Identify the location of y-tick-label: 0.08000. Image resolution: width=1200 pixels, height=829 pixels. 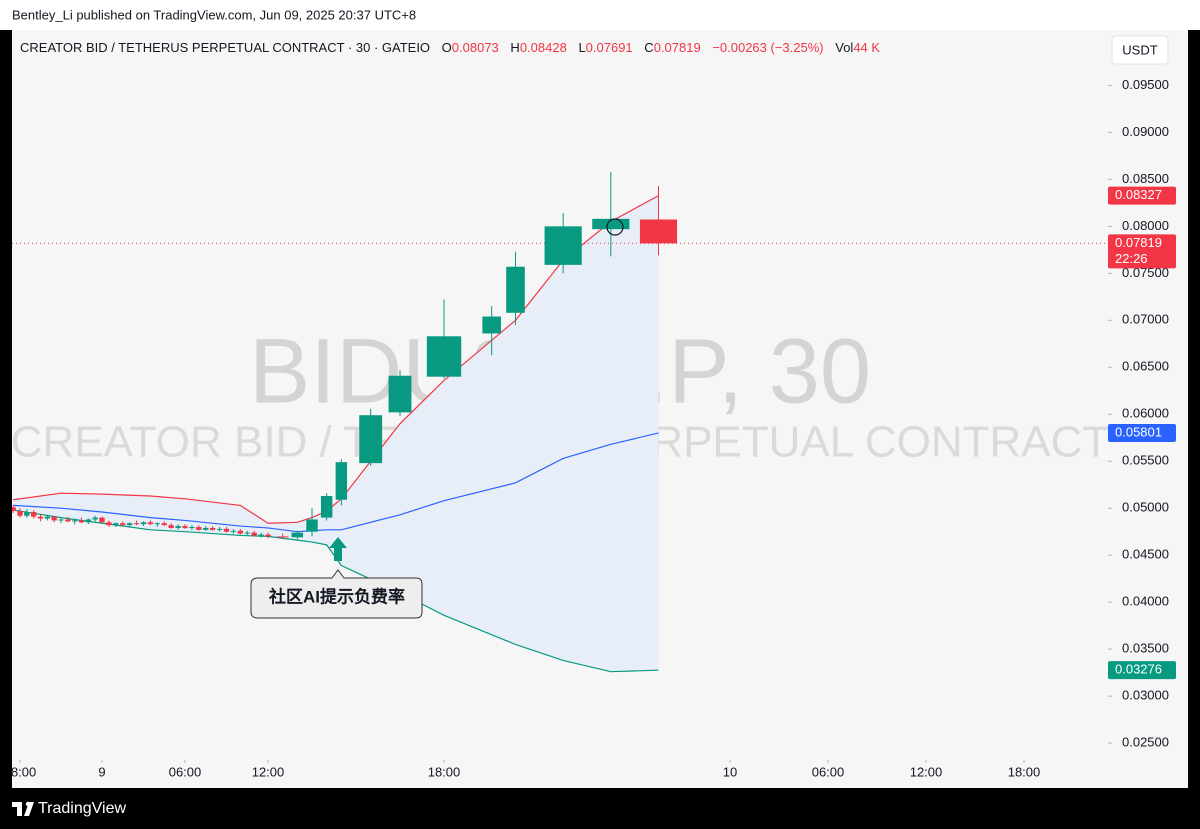
(1145, 225).